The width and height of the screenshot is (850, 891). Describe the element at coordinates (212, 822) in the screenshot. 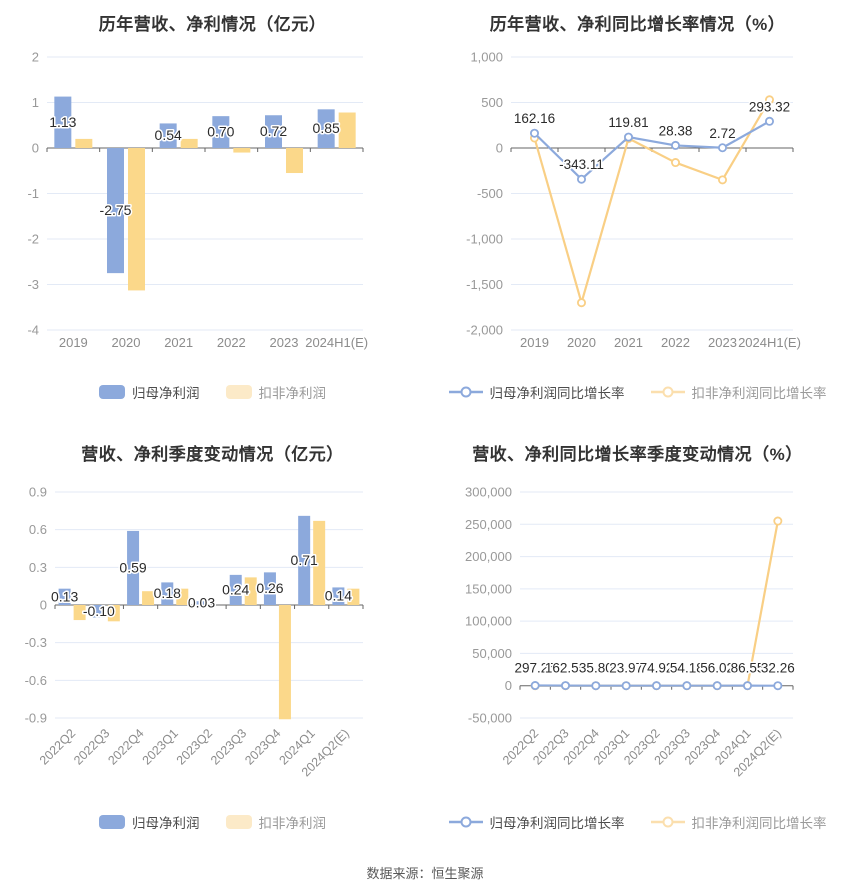

I see `chart-legend: 归母净利润 扣非净利润` at that location.